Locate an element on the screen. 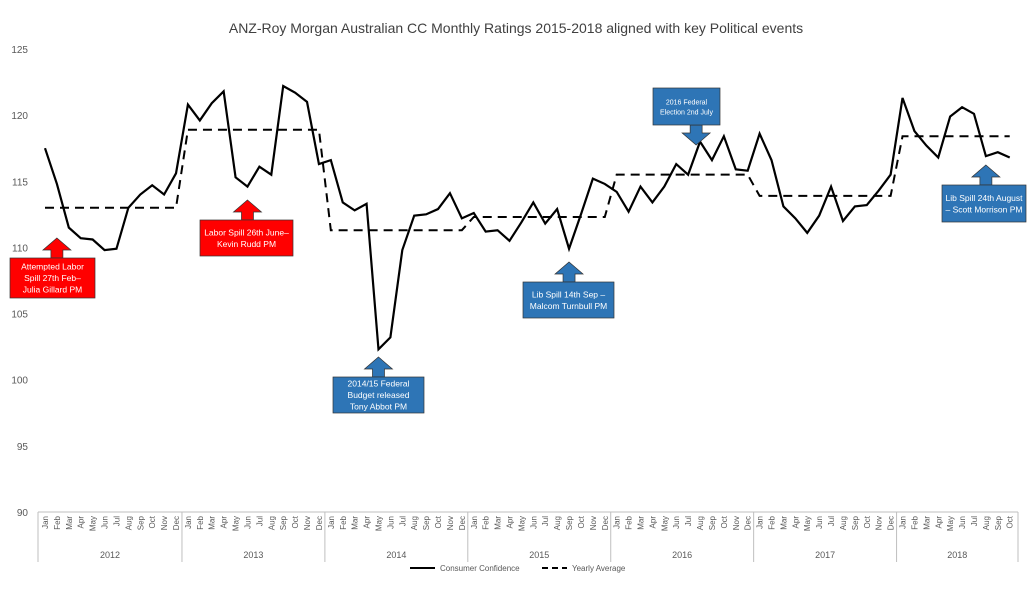  annotation-text: Lib Spill 24th August is located at coordinates (984, 198).